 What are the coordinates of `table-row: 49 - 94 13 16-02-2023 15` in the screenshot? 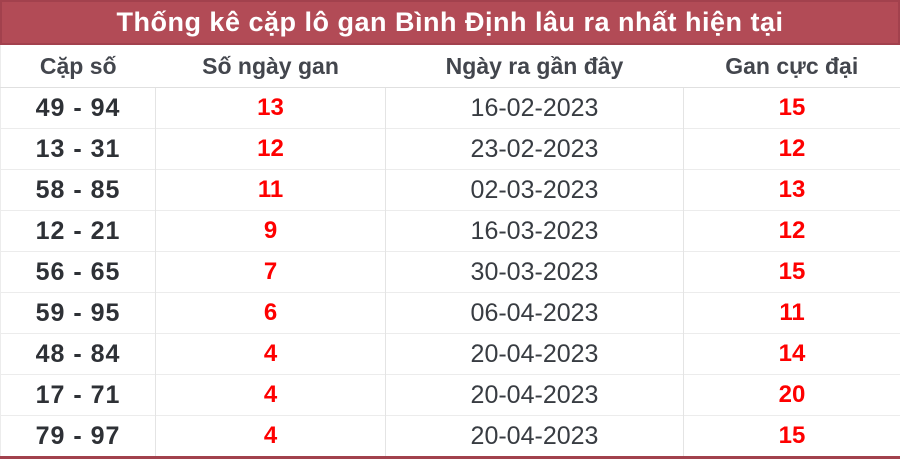 It's located at (450, 108).